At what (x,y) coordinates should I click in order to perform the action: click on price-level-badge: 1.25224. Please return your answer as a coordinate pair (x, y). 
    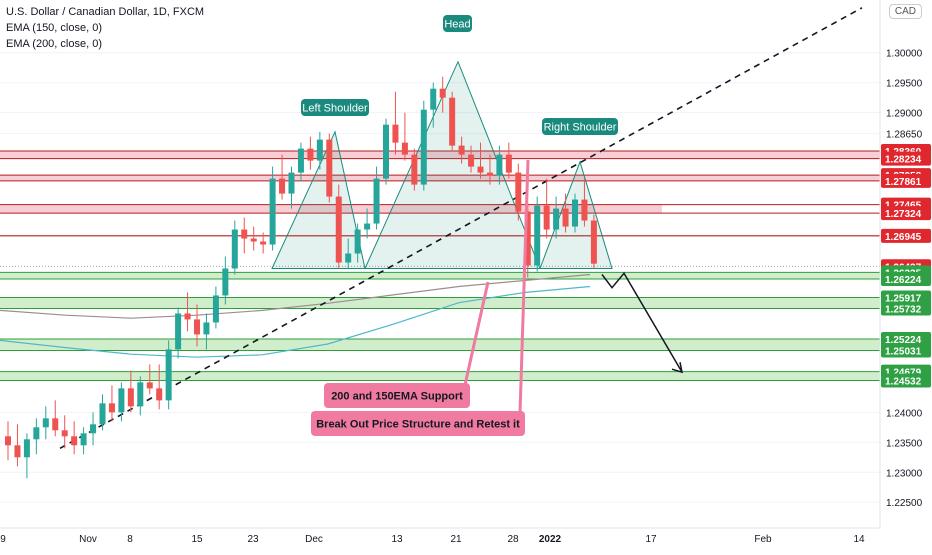
    Looking at the image, I should click on (906, 338).